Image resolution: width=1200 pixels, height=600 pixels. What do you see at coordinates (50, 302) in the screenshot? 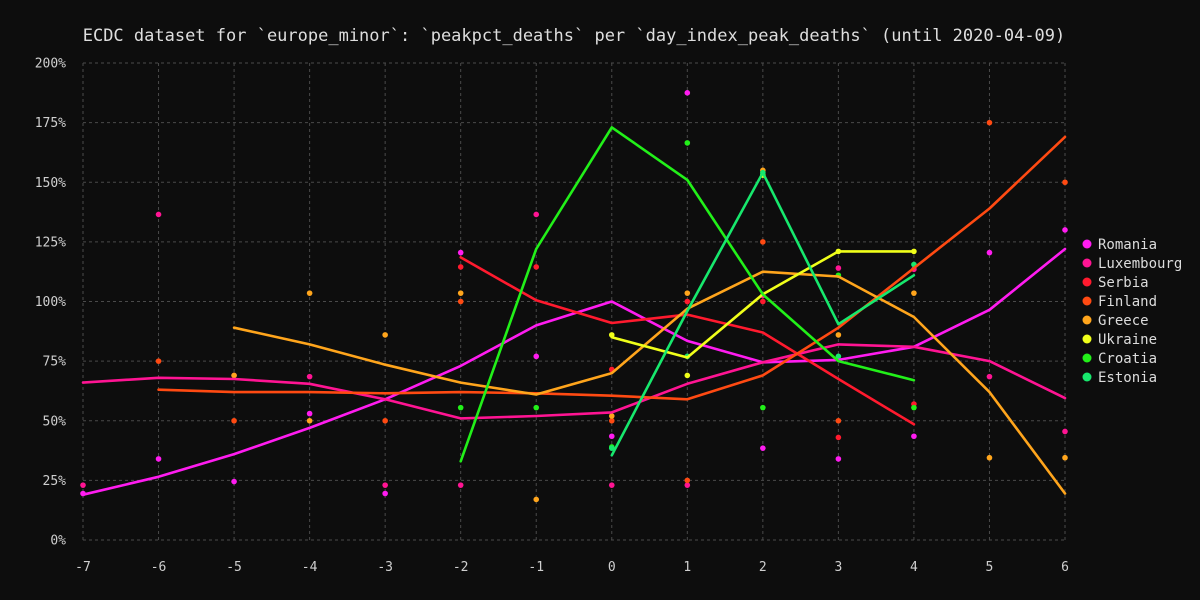
I see `y-tick-label: 100%` at bounding box center [50, 302].